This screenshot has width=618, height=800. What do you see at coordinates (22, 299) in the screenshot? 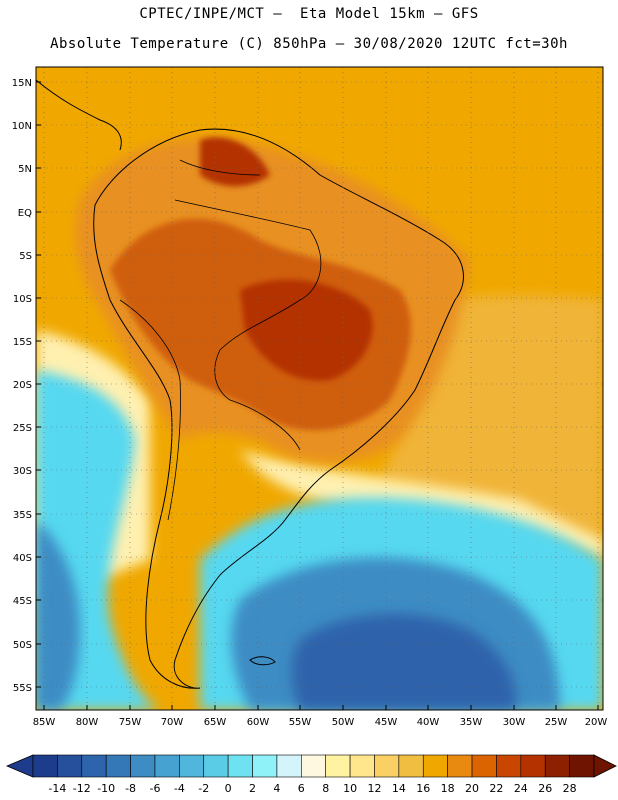
I see `lat-label: 10S` at bounding box center [22, 299].